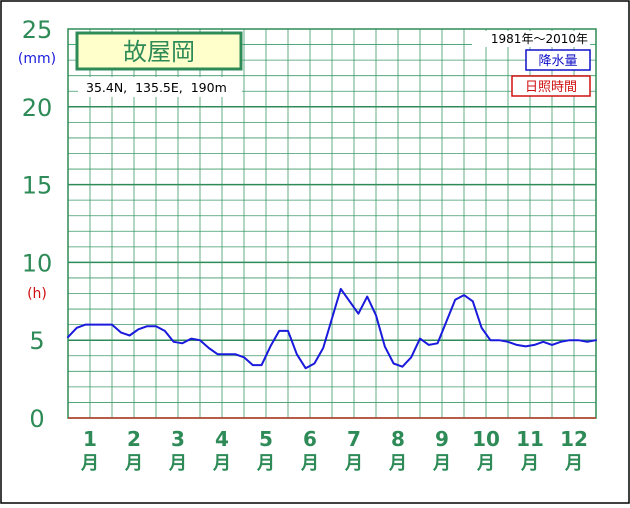 Image resolution: width=630 pixels, height=508 pixels. Describe the element at coordinates (530, 439) in the screenshot. I see `month-number-label: 11` at that location.